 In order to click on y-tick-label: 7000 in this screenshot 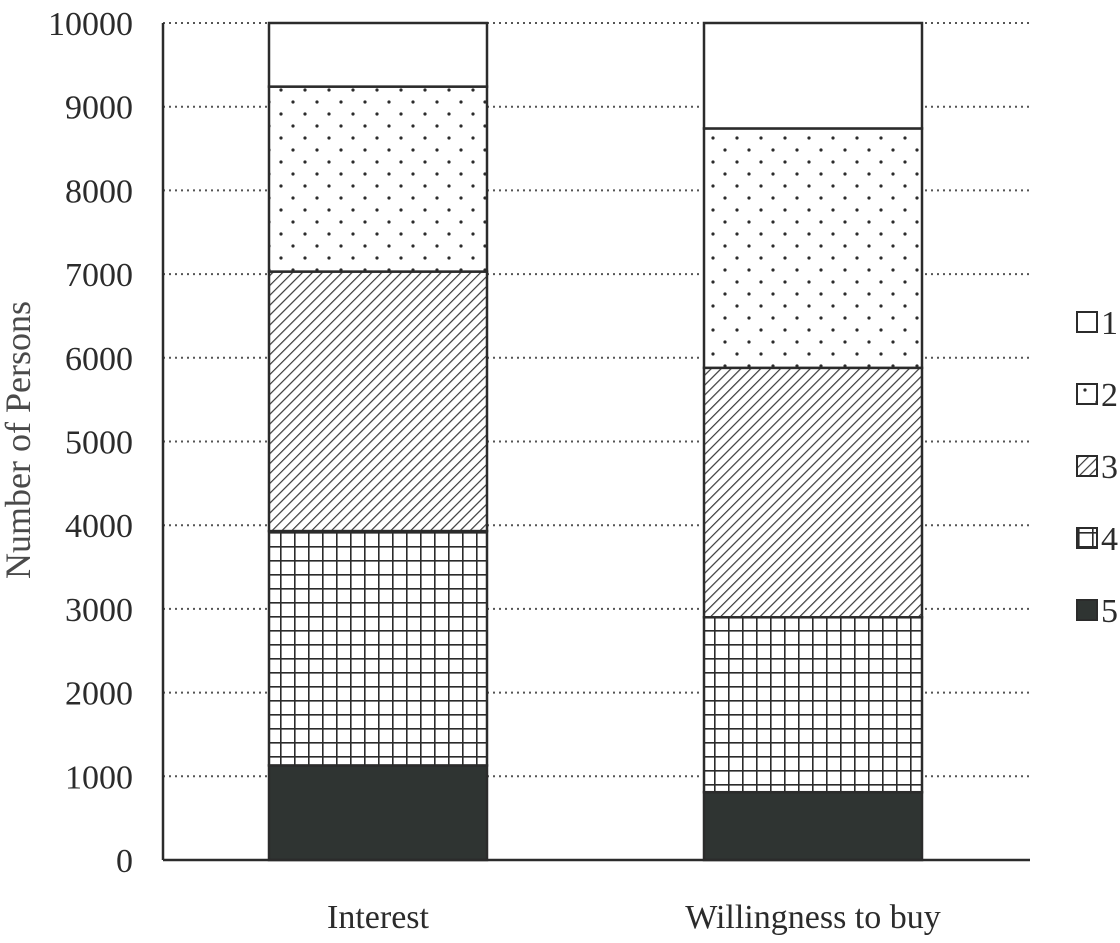, I will do `click(99, 275)`.